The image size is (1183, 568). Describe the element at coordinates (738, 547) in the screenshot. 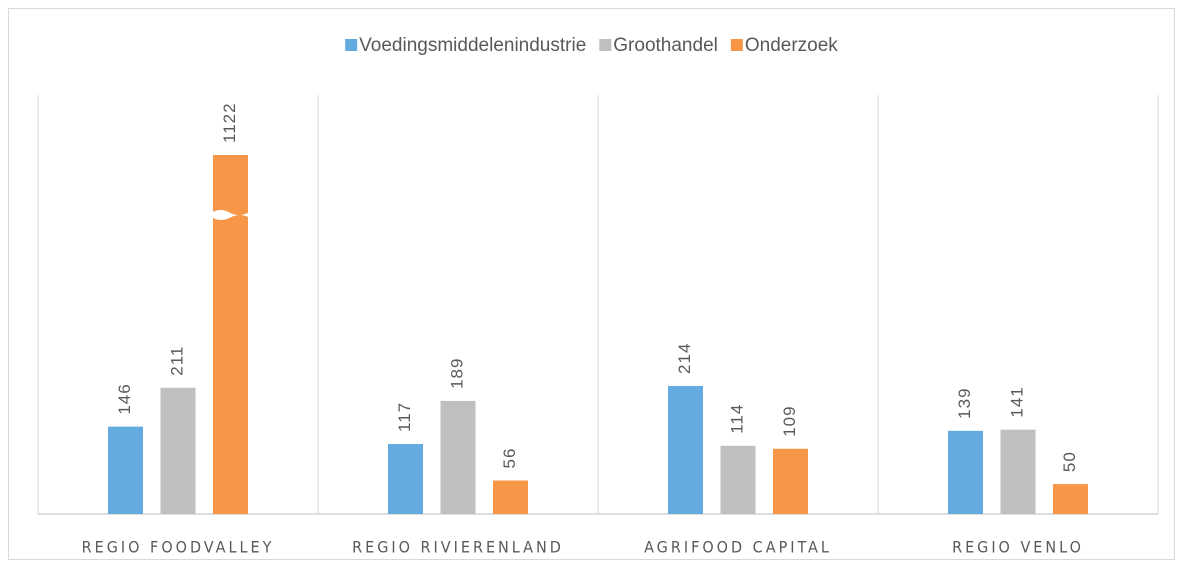

I see `x-tick-label: AGRIFOOD CAPITAL` at that location.